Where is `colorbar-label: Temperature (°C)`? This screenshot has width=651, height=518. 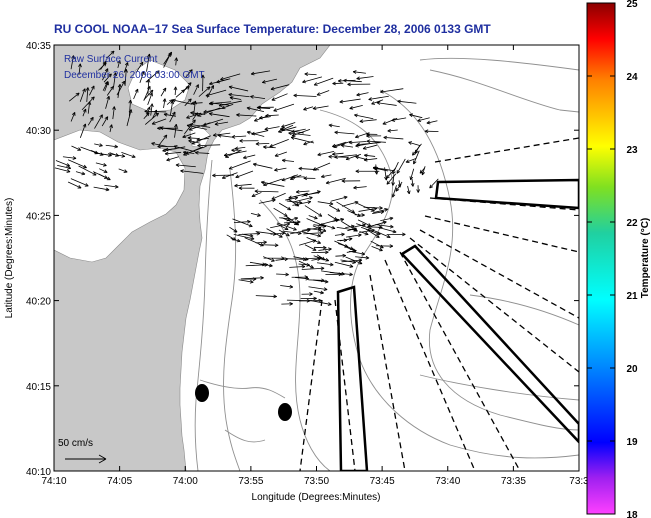 colorbar-label: Temperature (°C) is located at coordinates (645, 258).